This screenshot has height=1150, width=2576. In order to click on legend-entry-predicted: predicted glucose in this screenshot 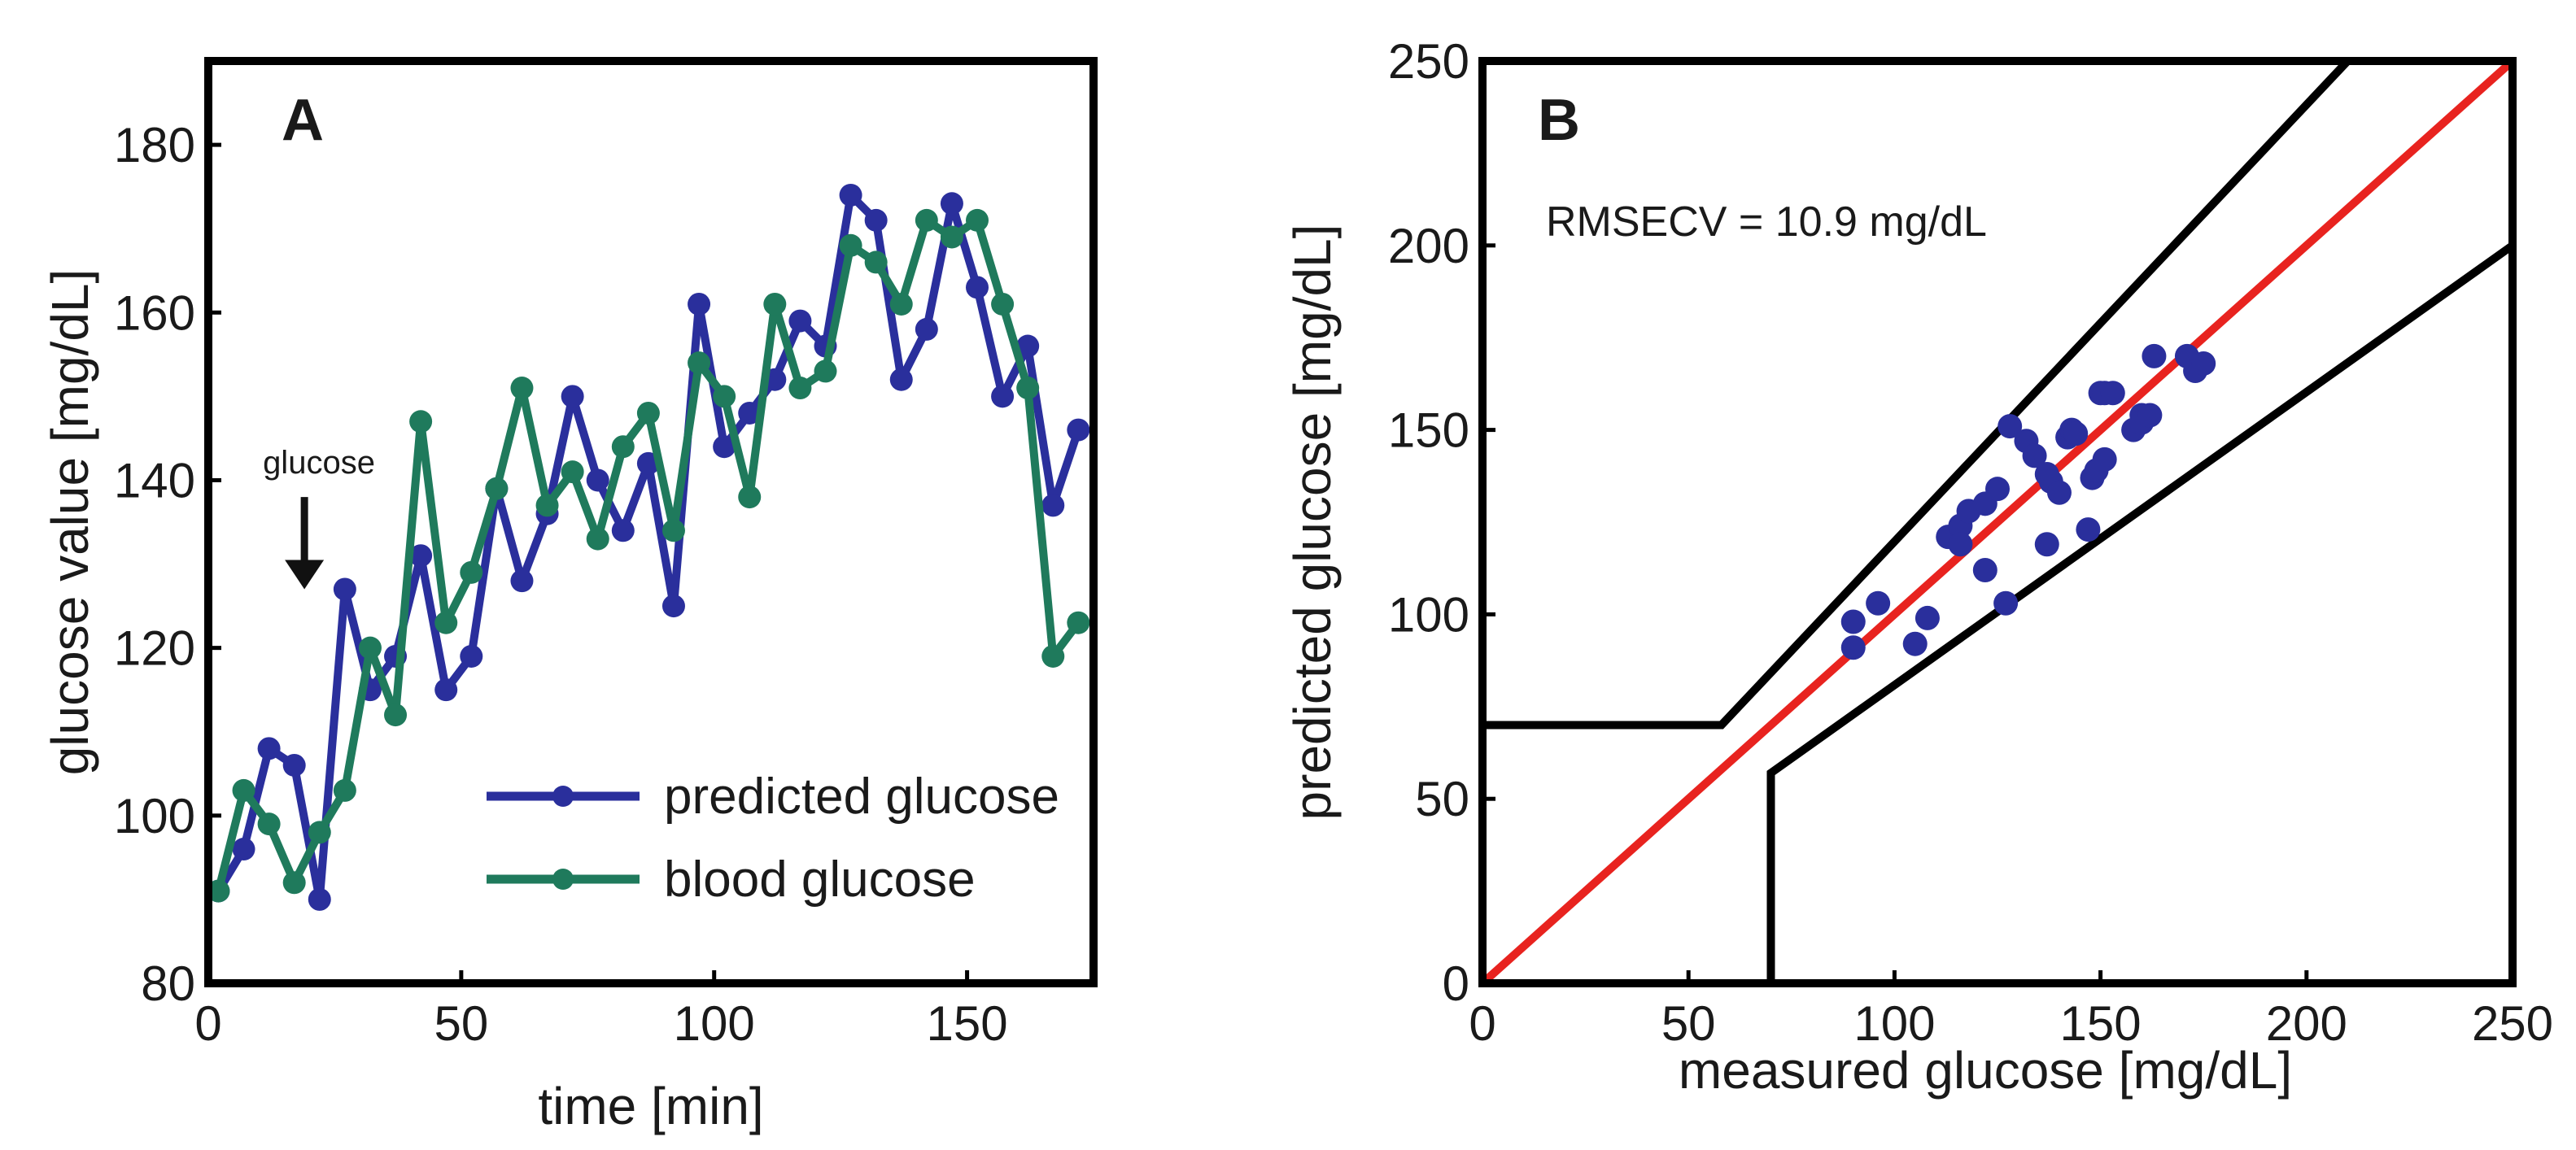, I will do `click(773, 797)`.